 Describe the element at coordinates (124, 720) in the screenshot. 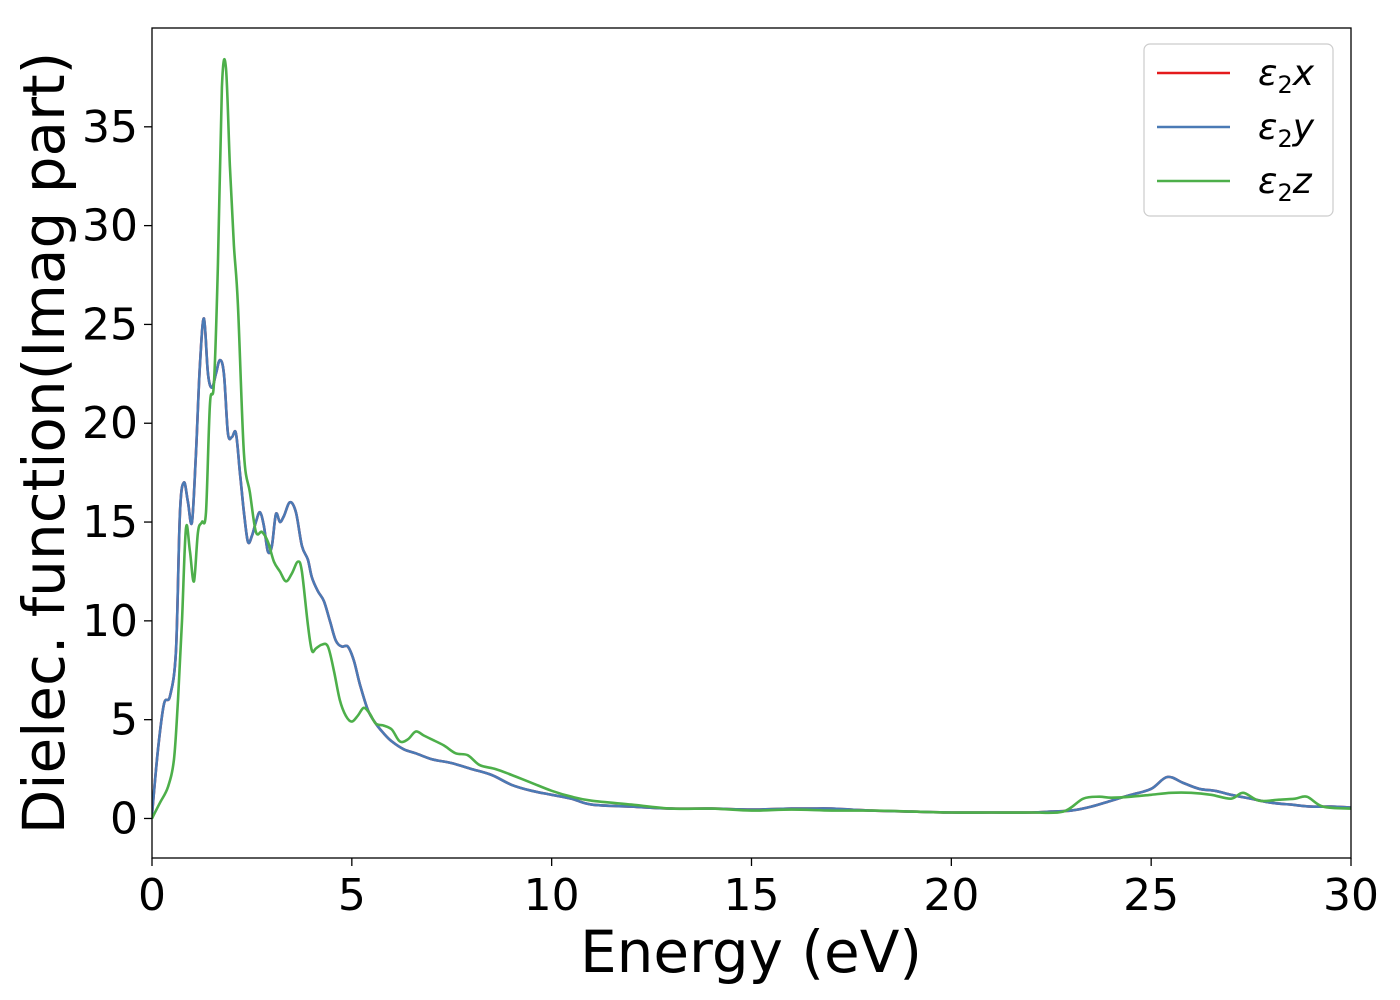

I see `y-tick-label: 5` at that location.